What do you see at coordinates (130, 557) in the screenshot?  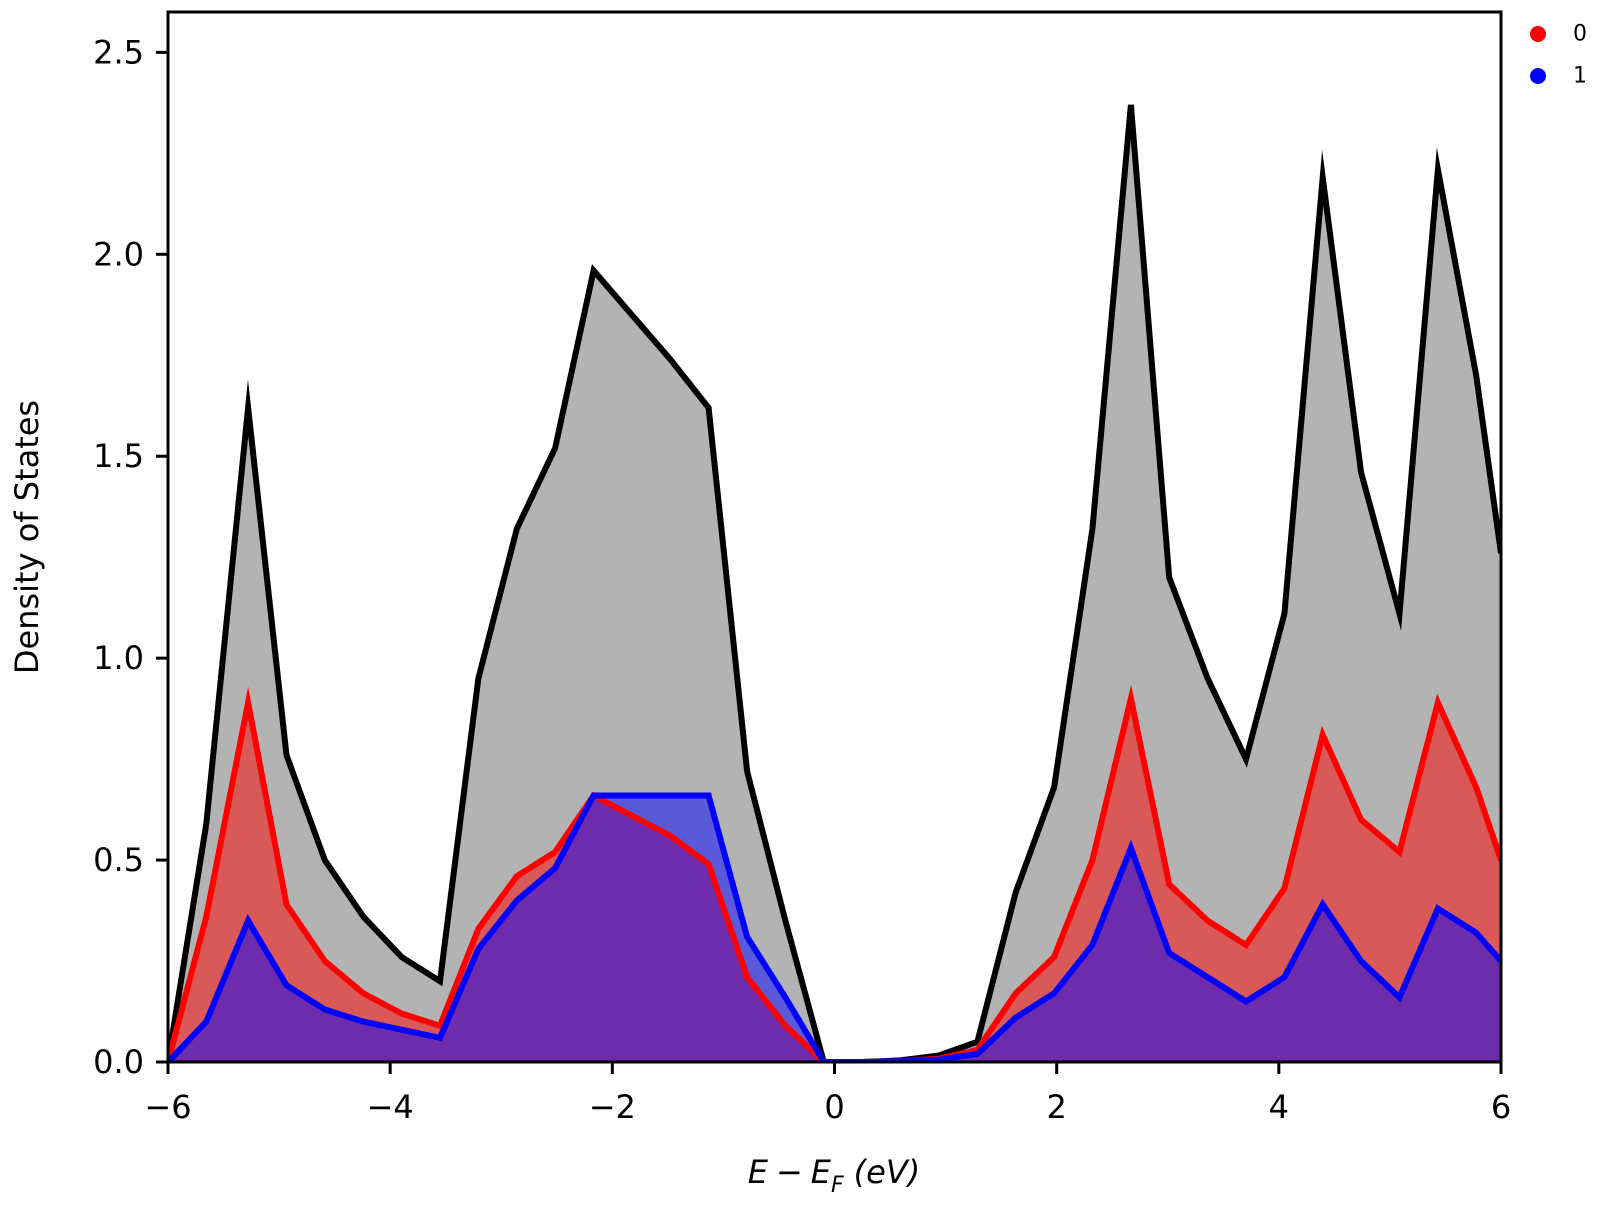 I see `y-axis-ticks: 0.0 0.5 1.0 1.5 2.0 2.5` at bounding box center [130, 557].